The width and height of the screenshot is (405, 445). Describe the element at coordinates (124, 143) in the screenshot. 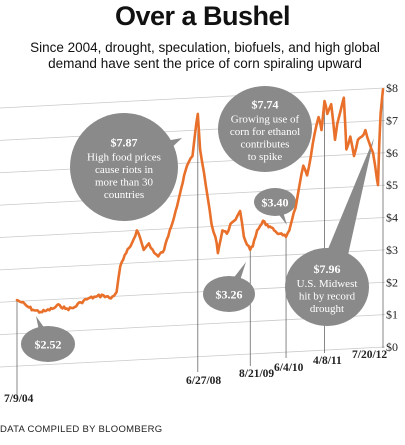

I see `annotation-value: $7.87` at that location.